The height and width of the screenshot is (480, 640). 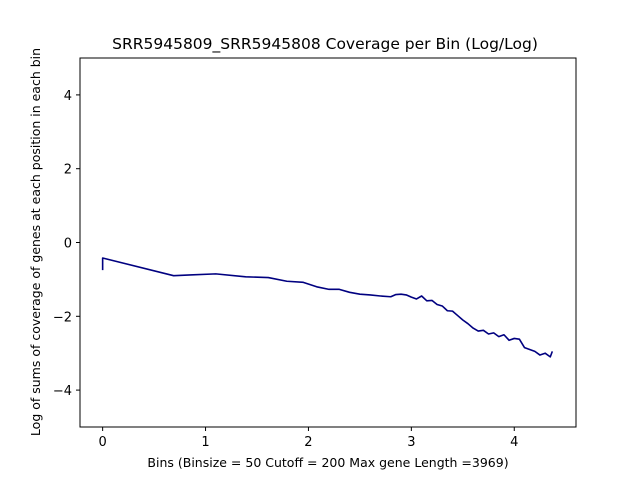 What do you see at coordinates (68, 170) in the screenshot?
I see `y-tick-label: 2` at bounding box center [68, 170].